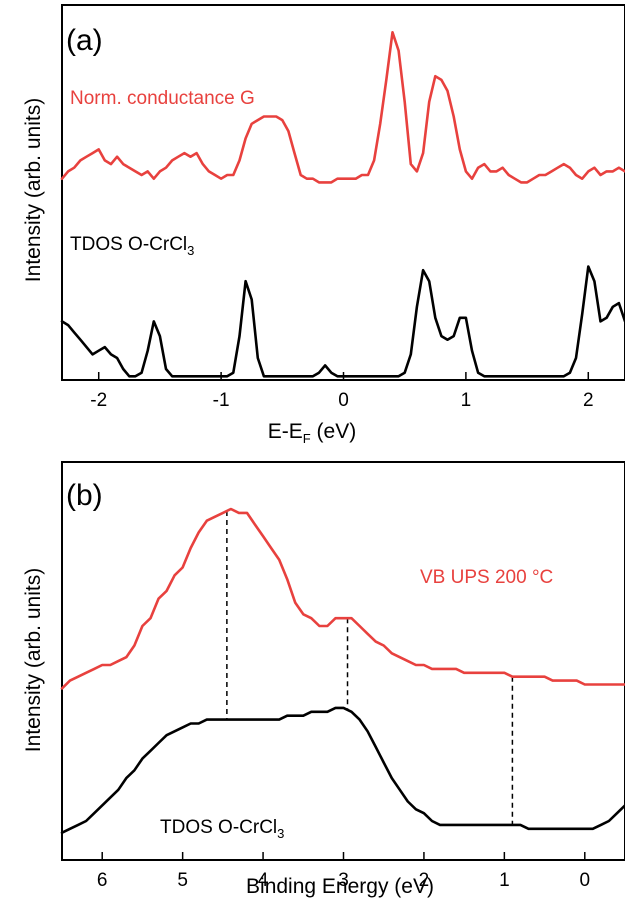 This screenshot has height=901, width=625. What do you see at coordinates (334, 431) in the screenshot?
I see `x-axis-label-tail: (eV)` at bounding box center [334, 431].